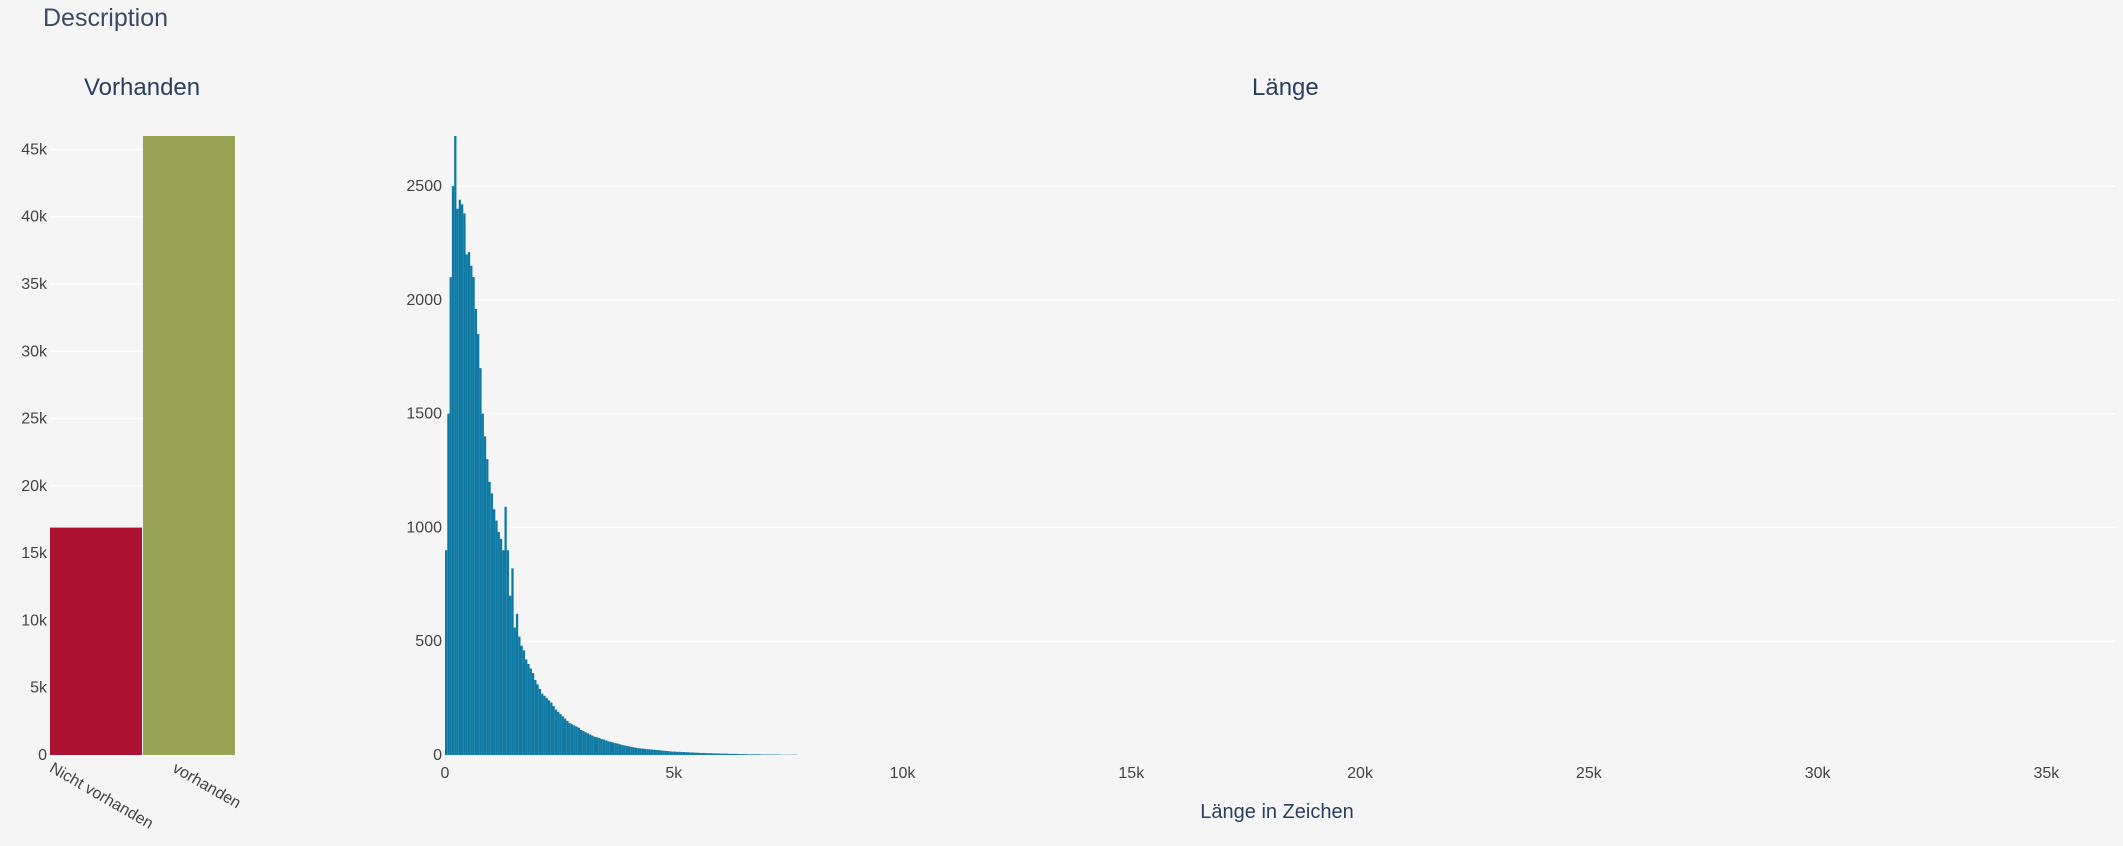  I want to click on y-tick-label: 2000, so click(424, 300).